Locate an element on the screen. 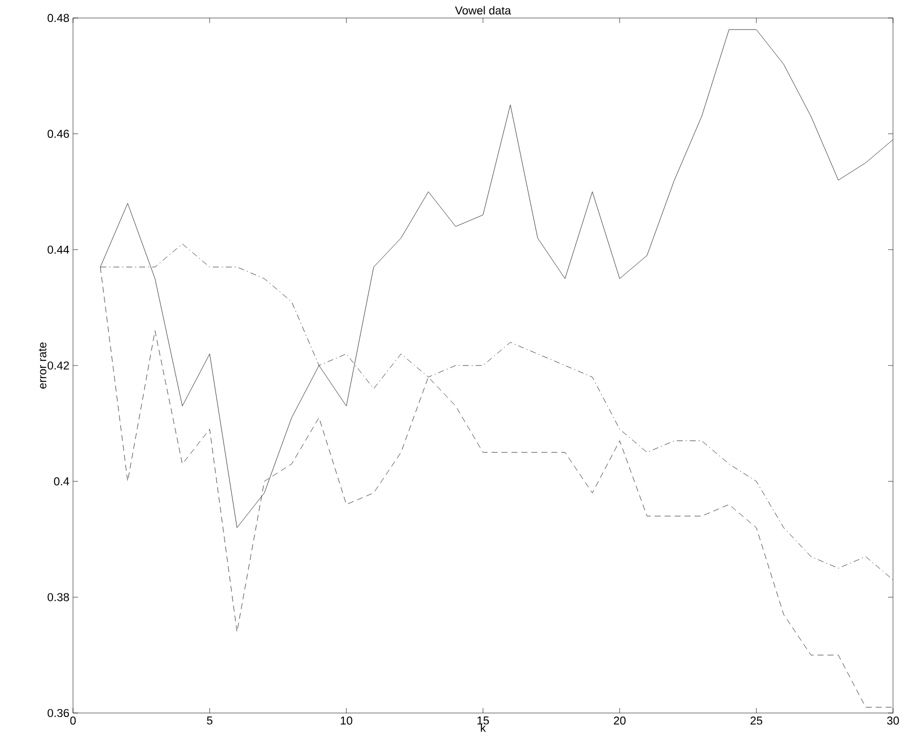 Image resolution: width=911 pixels, height=738 pixels. x-tick-label: 10 is located at coordinates (346, 720).